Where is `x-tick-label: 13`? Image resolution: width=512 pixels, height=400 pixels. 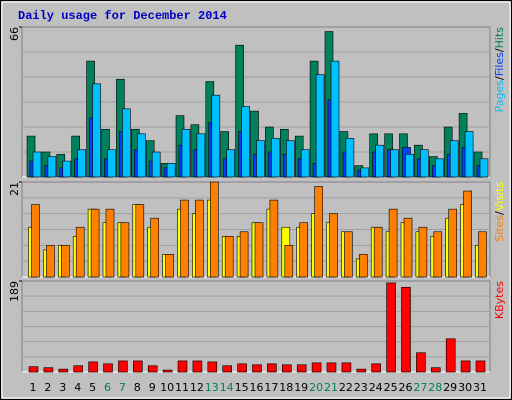 x-tick-label: 13 is located at coordinates (212, 387).